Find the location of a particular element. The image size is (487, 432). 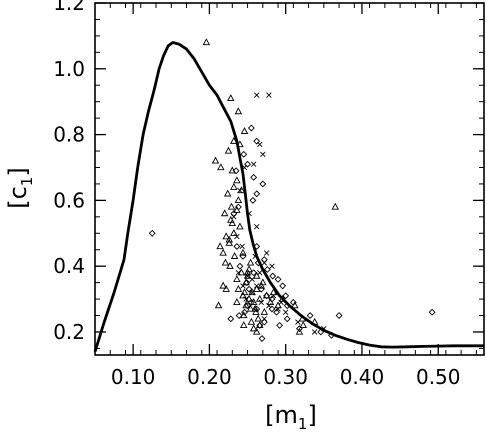

y-tick-label: 0.6 is located at coordinates (69, 200).